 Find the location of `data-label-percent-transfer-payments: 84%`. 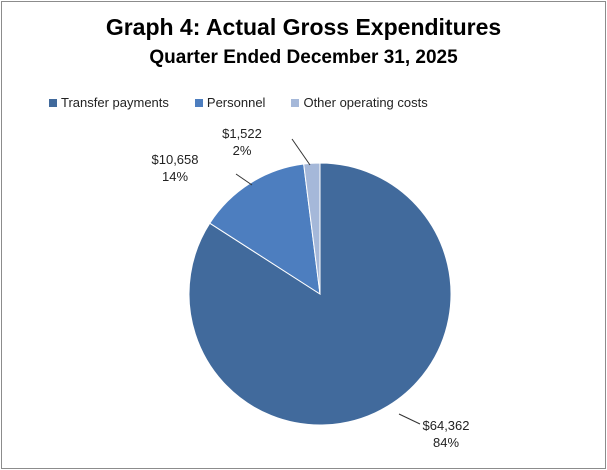

data-label-percent-transfer-payments: 84% is located at coordinates (446, 442).